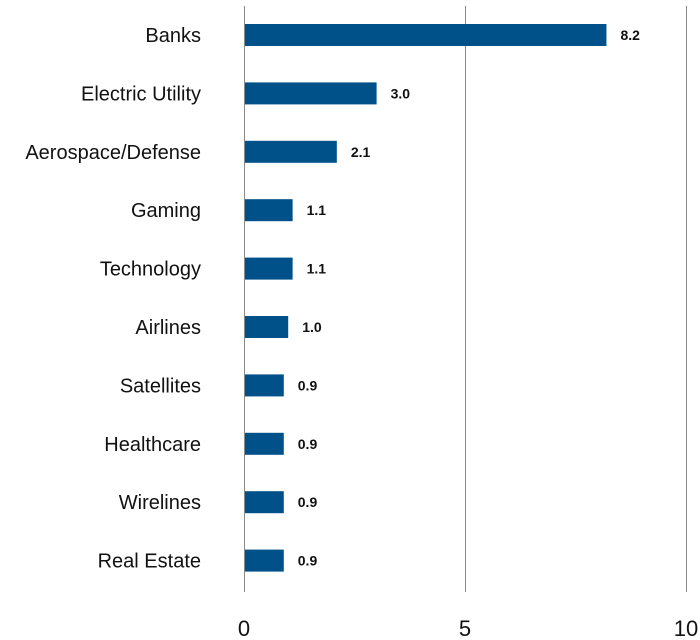 The image size is (700, 640). Describe the element at coordinates (267, 327) in the screenshot. I see `bar-airlines` at that location.